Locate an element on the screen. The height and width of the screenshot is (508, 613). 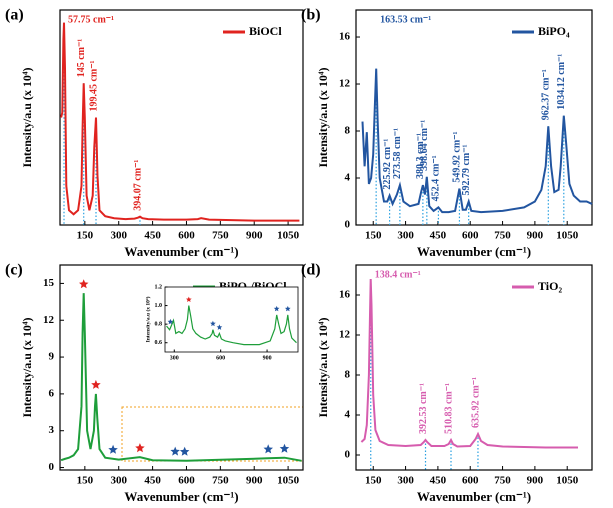
plot-frame is located at coordinates (231, 319).